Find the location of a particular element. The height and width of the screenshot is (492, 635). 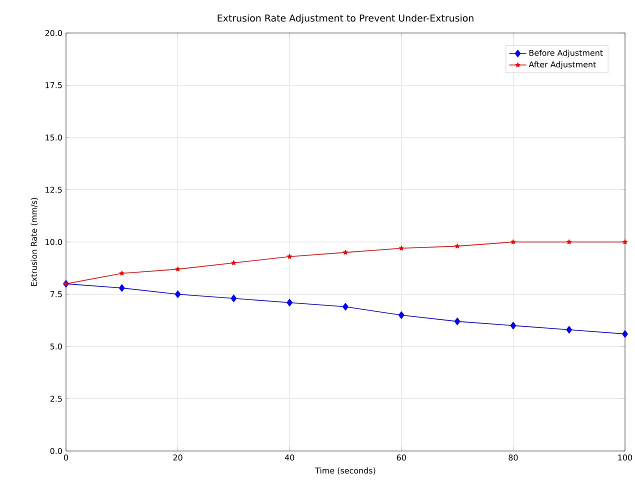

chart-title: Extrusion Rate Adjustment to Prevent Under-Extrusion is located at coordinates (346, 19).